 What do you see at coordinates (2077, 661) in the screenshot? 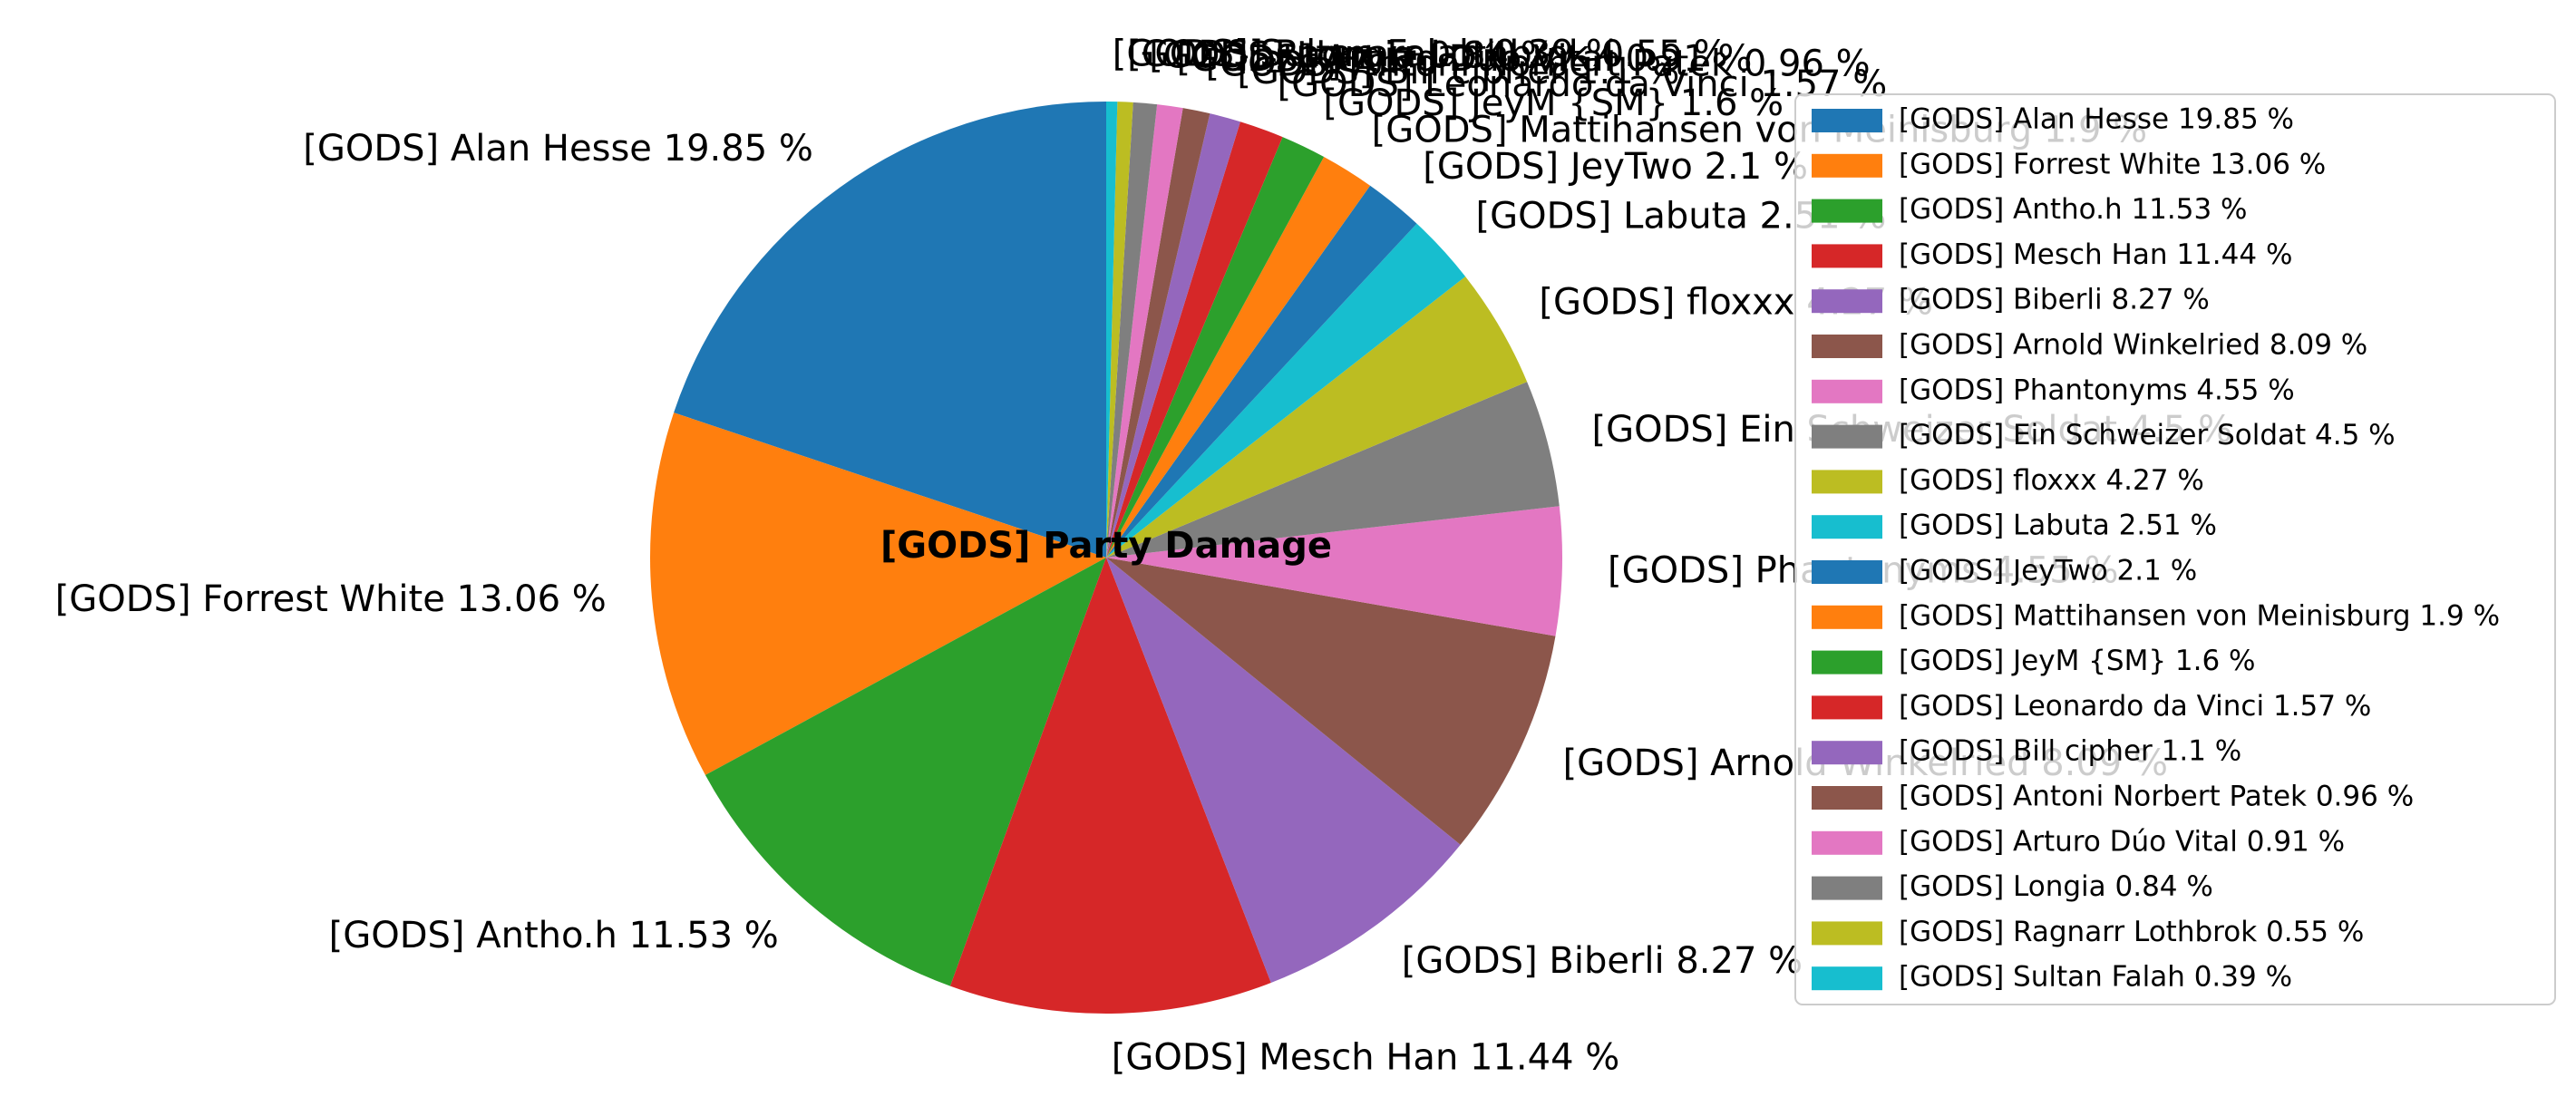
I see `legend-label: [GODS] JeyM {SM} 1.6 %` at bounding box center [2077, 661].